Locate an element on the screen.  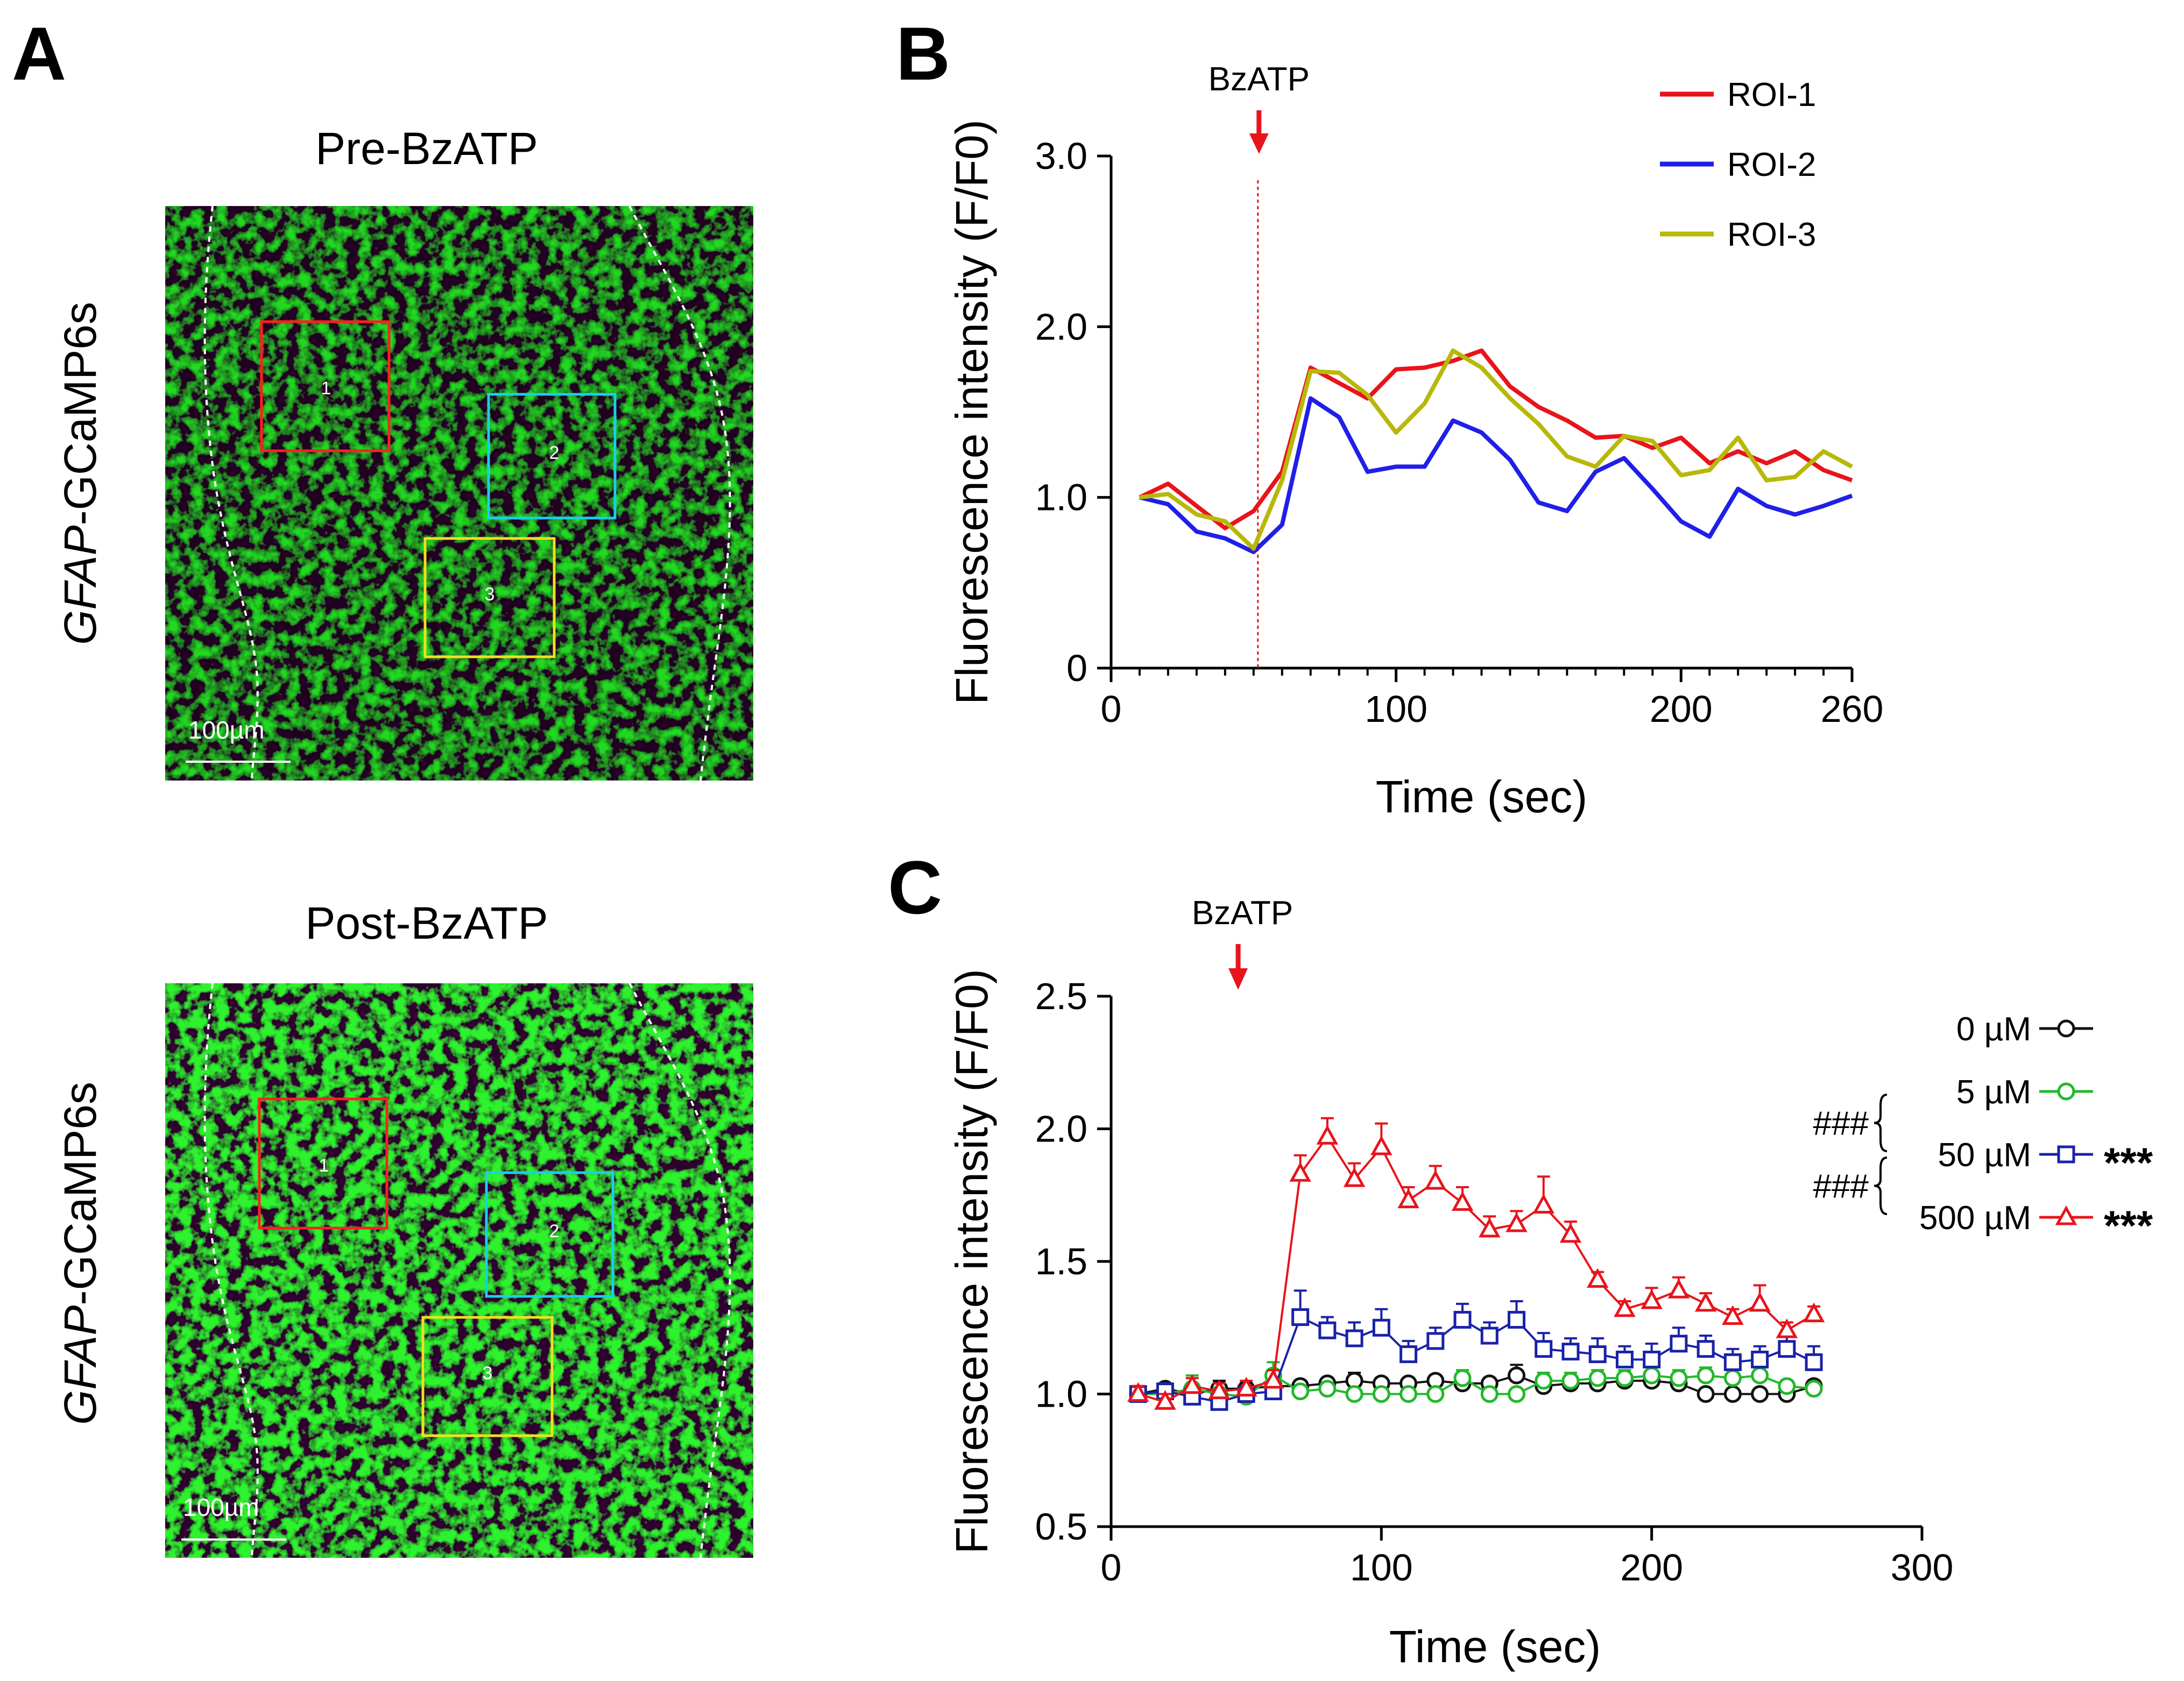
y-tick-label: 1.0 is located at coordinates (1061, 498).